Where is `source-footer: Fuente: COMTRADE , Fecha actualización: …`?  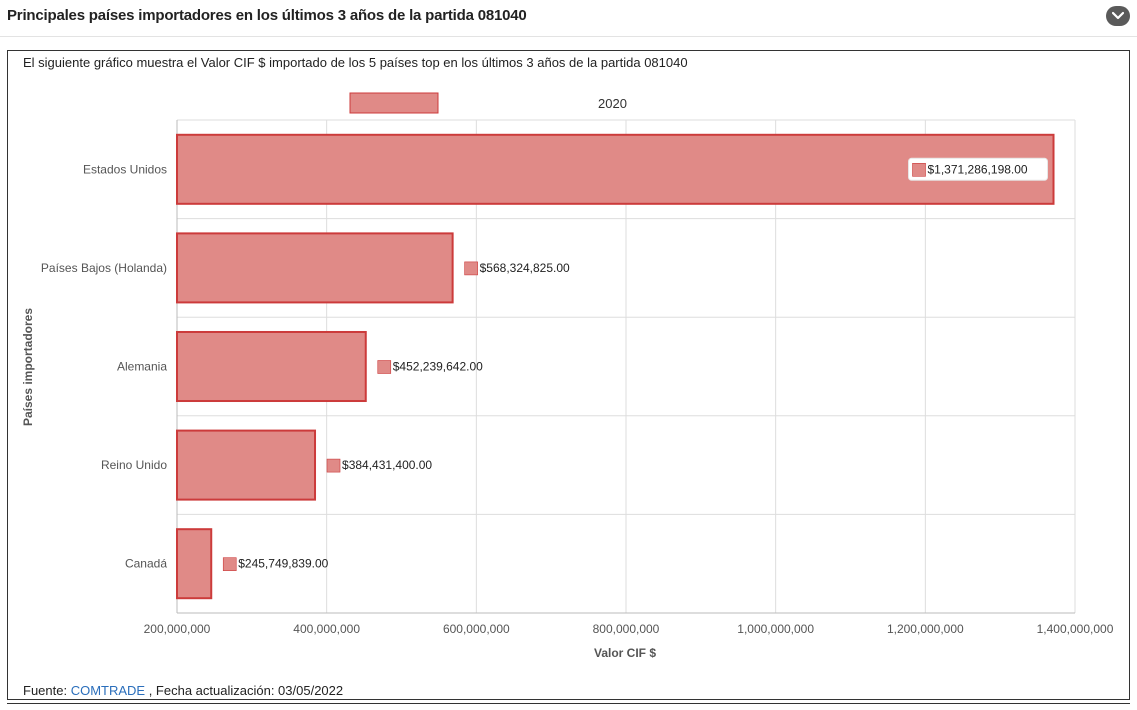 source-footer: Fuente: COMTRADE , Fecha actualización: … is located at coordinates (183, 690).